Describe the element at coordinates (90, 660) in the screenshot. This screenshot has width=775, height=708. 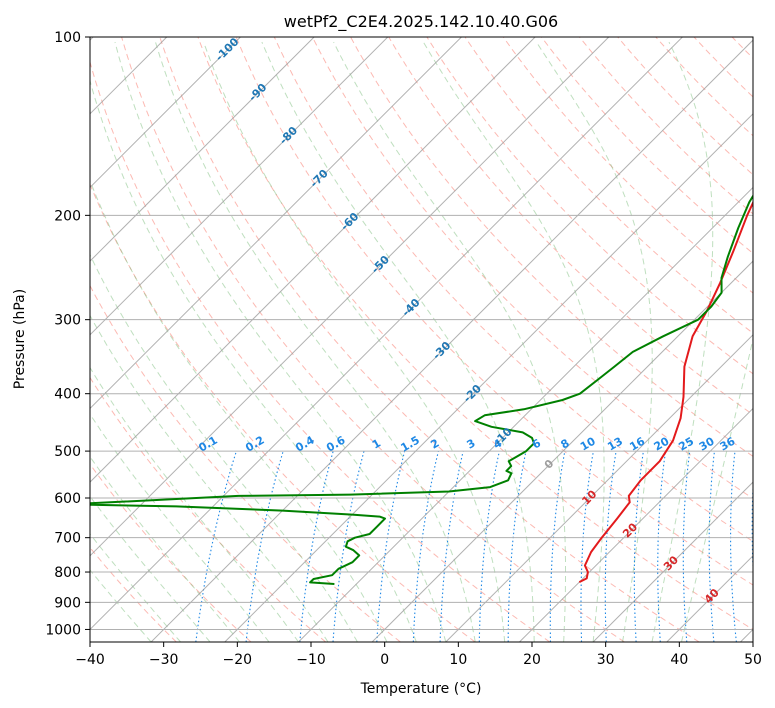
I see `x-tick-label: −40` at that location.